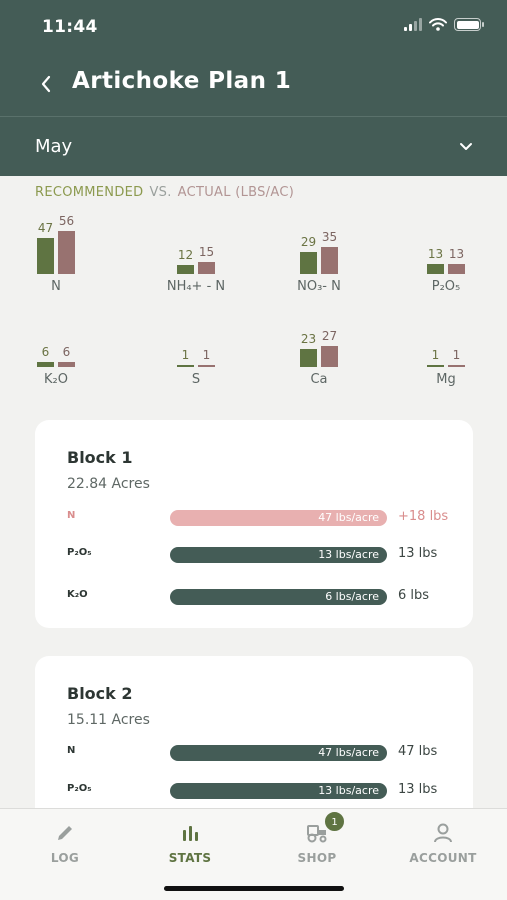  Describe the element at coordinates (70, 27) in the screenshot. I see `status-time: 11:44` at that location.